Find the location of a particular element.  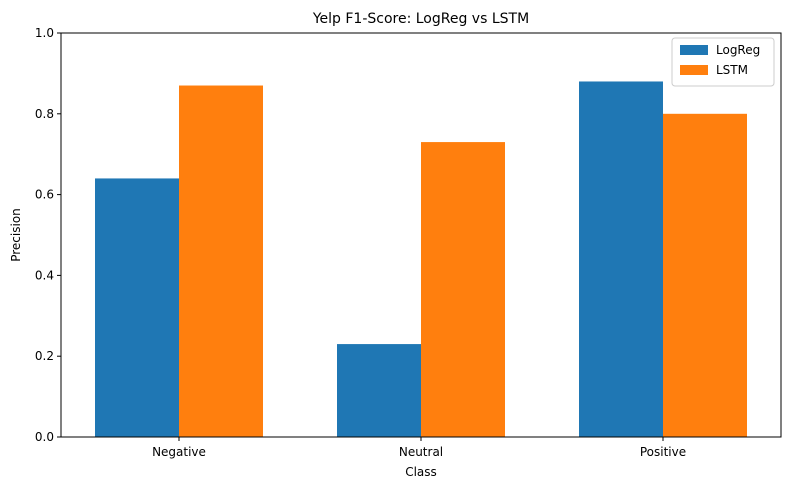

y-tick-label: 0.6 is located at coordinates (44, 195).